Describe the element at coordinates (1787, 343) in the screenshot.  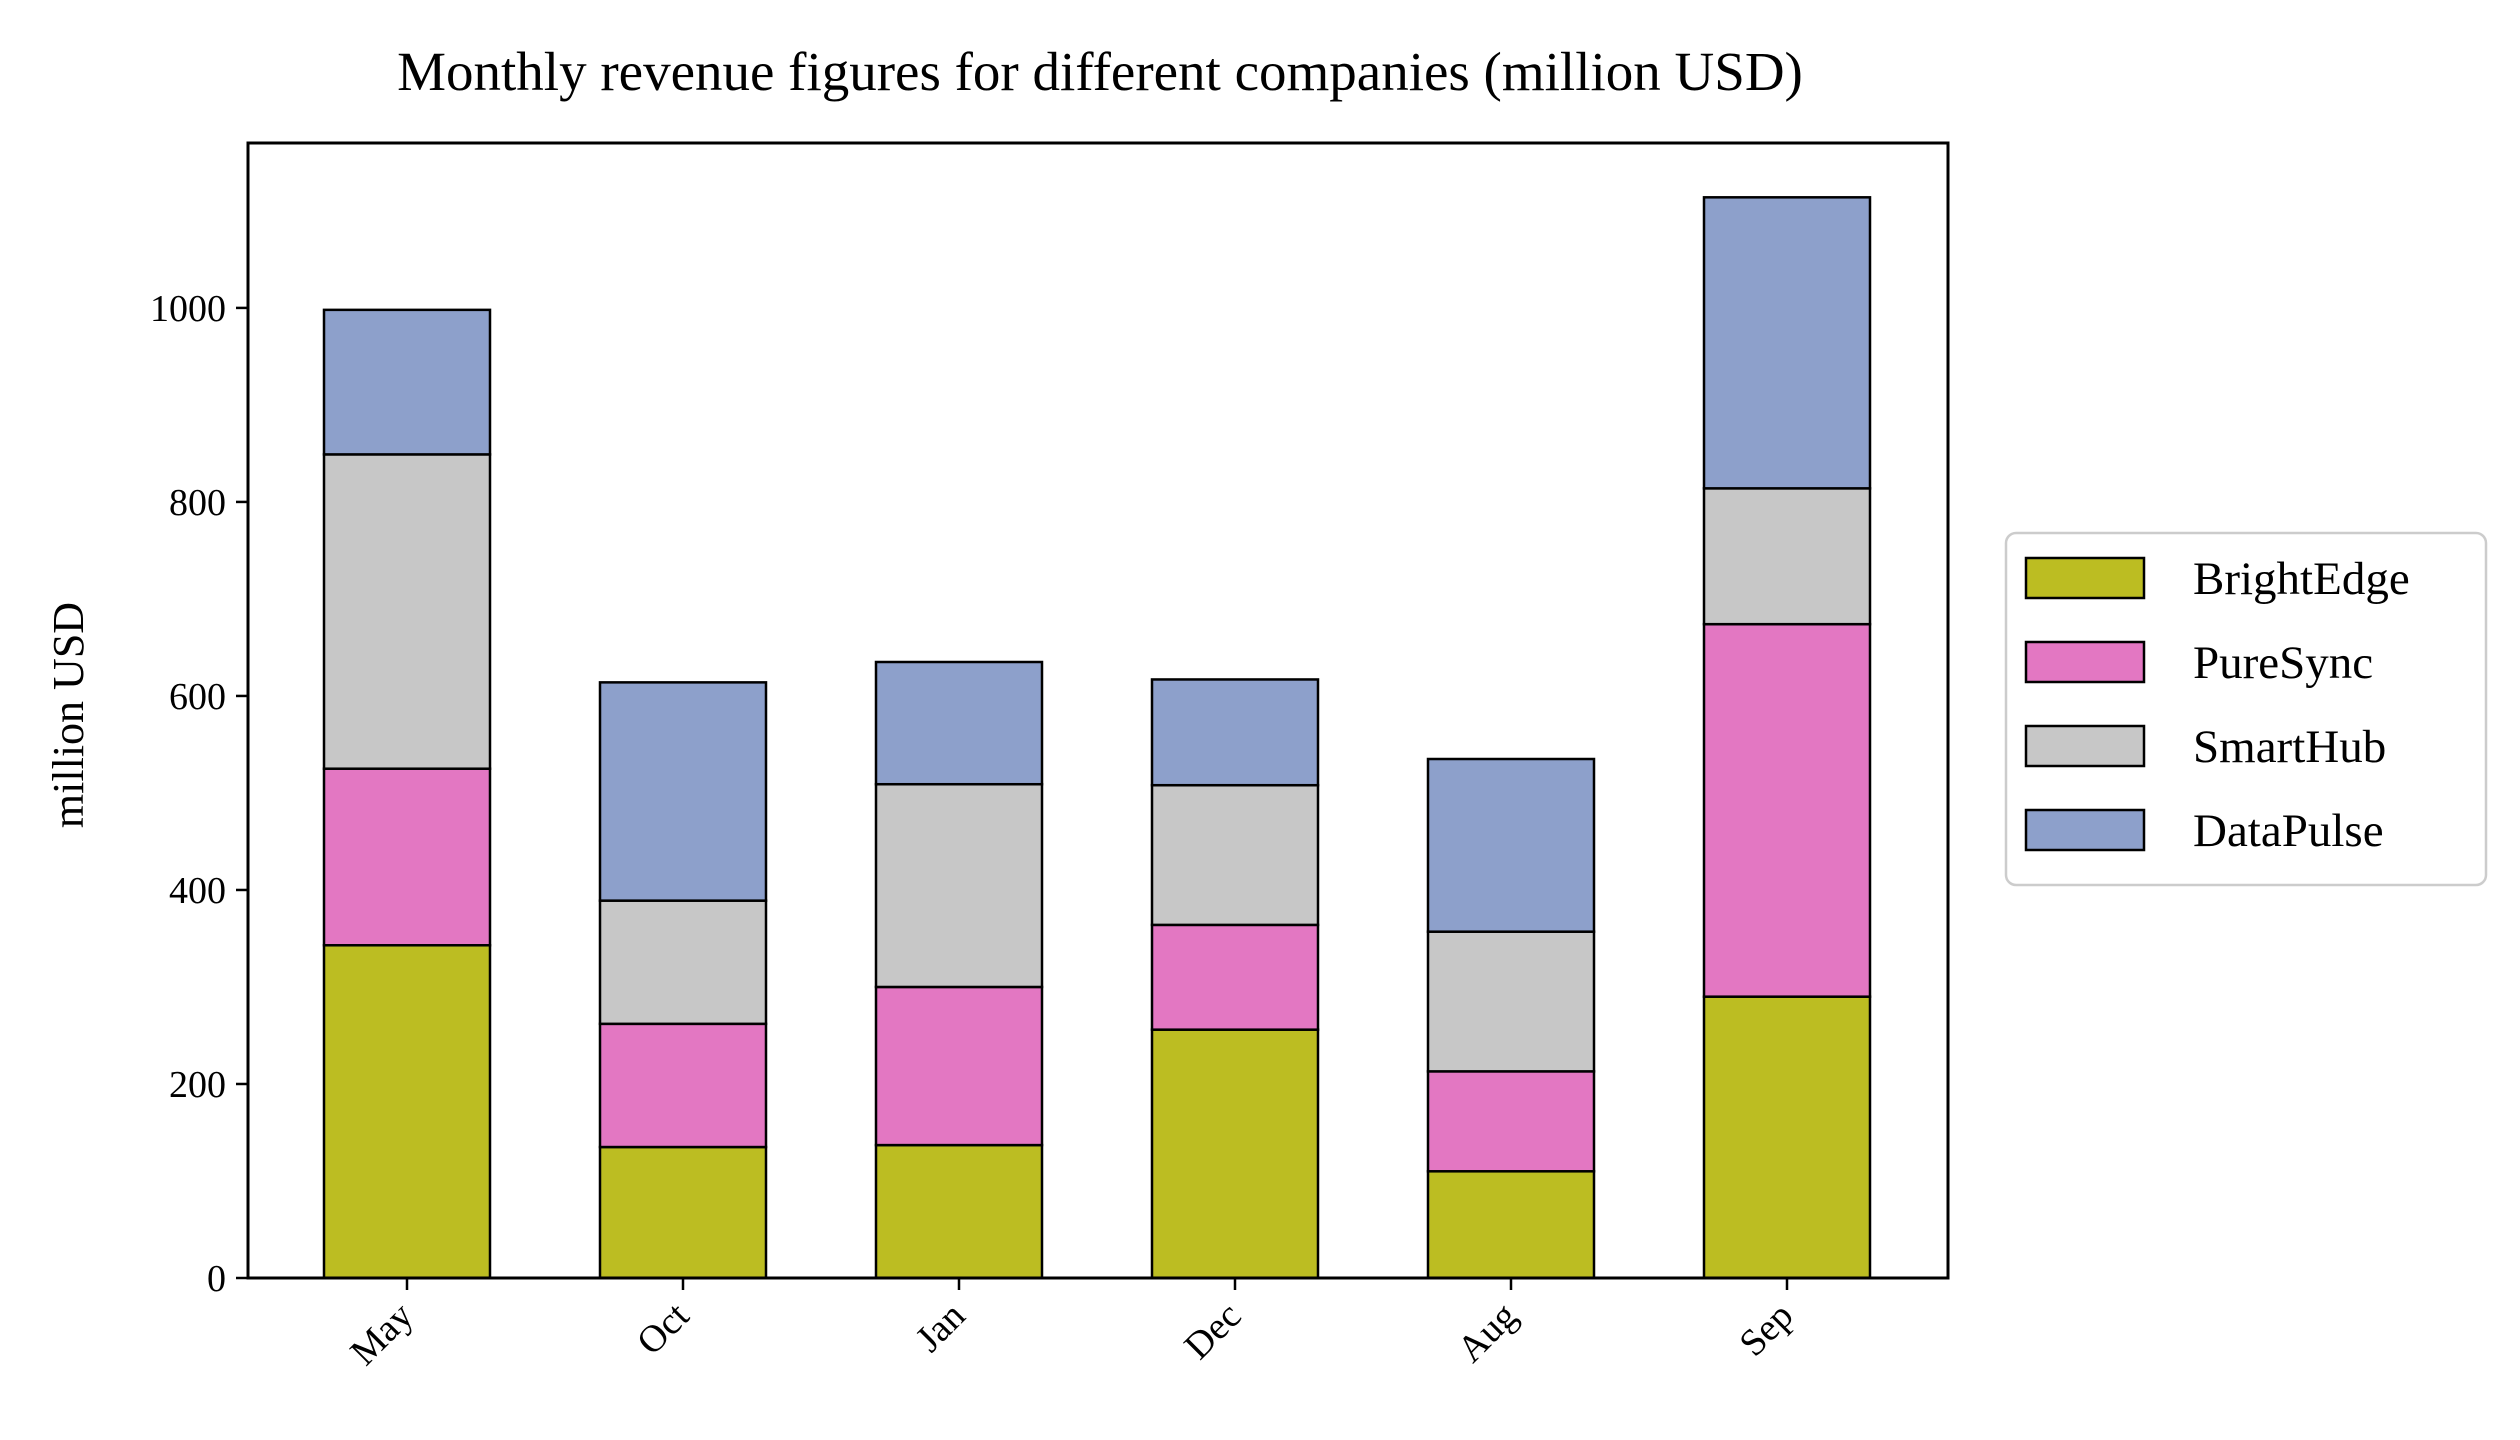
I see `bar-datapulse-sep` at that location.